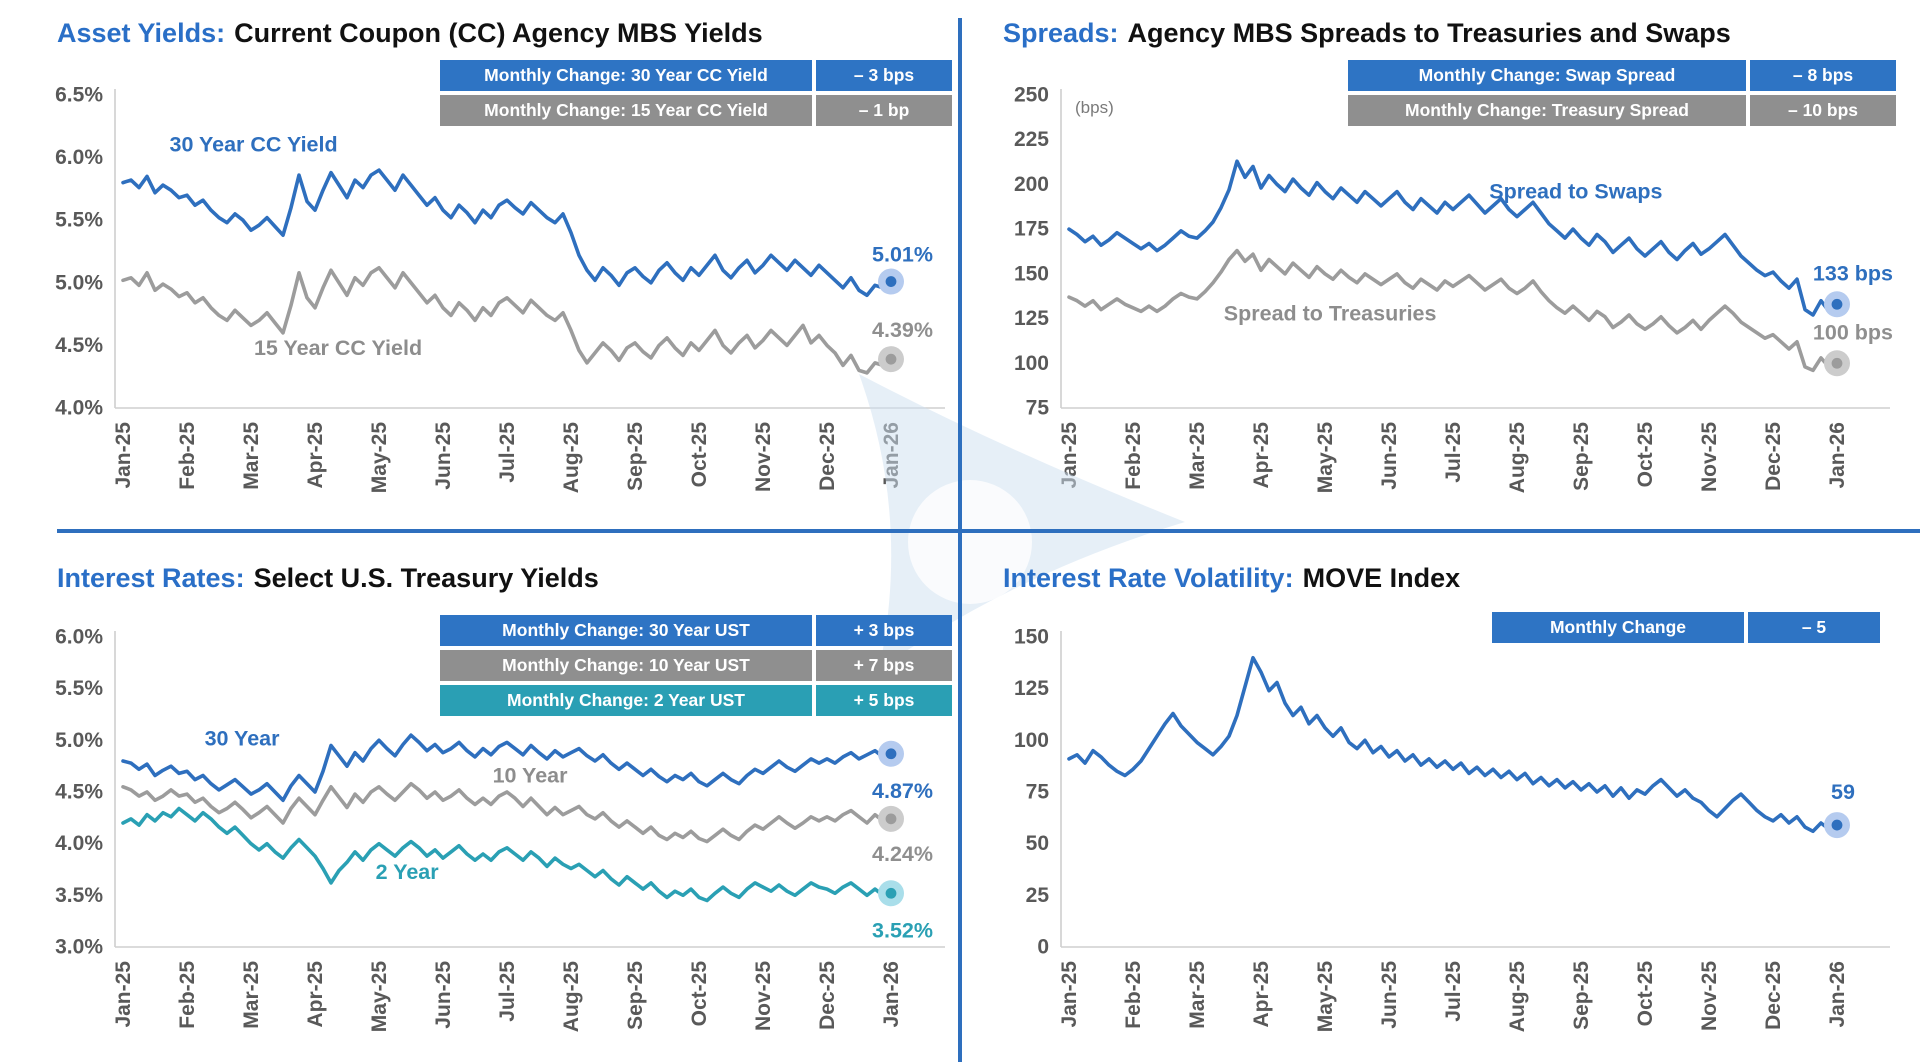 This screenshot has height=1062, width=1920. What do you see at coordinates (1381, 578) in the screenshot?
I see `title-rest: MOVE Index` at bounding box center [1381, 578].